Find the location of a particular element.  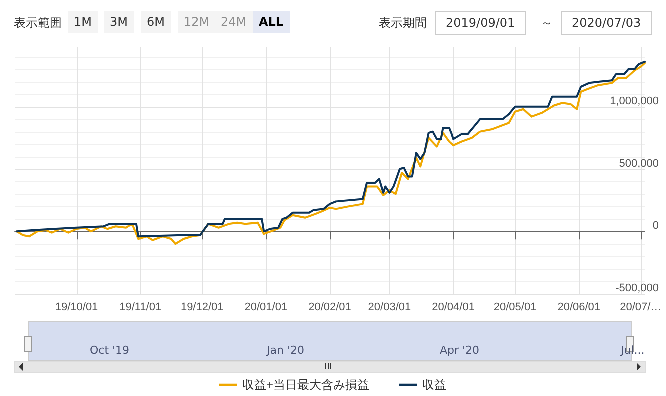

range-button: 12M is located at coordinates (197, 22).